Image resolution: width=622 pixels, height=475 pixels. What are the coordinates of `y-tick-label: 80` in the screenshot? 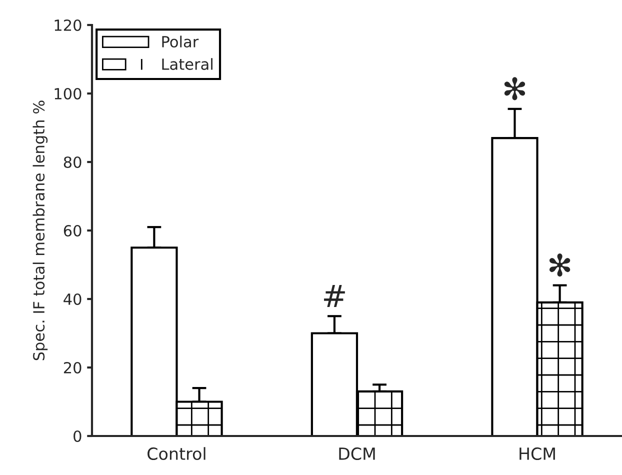 It's located at (73, 162).